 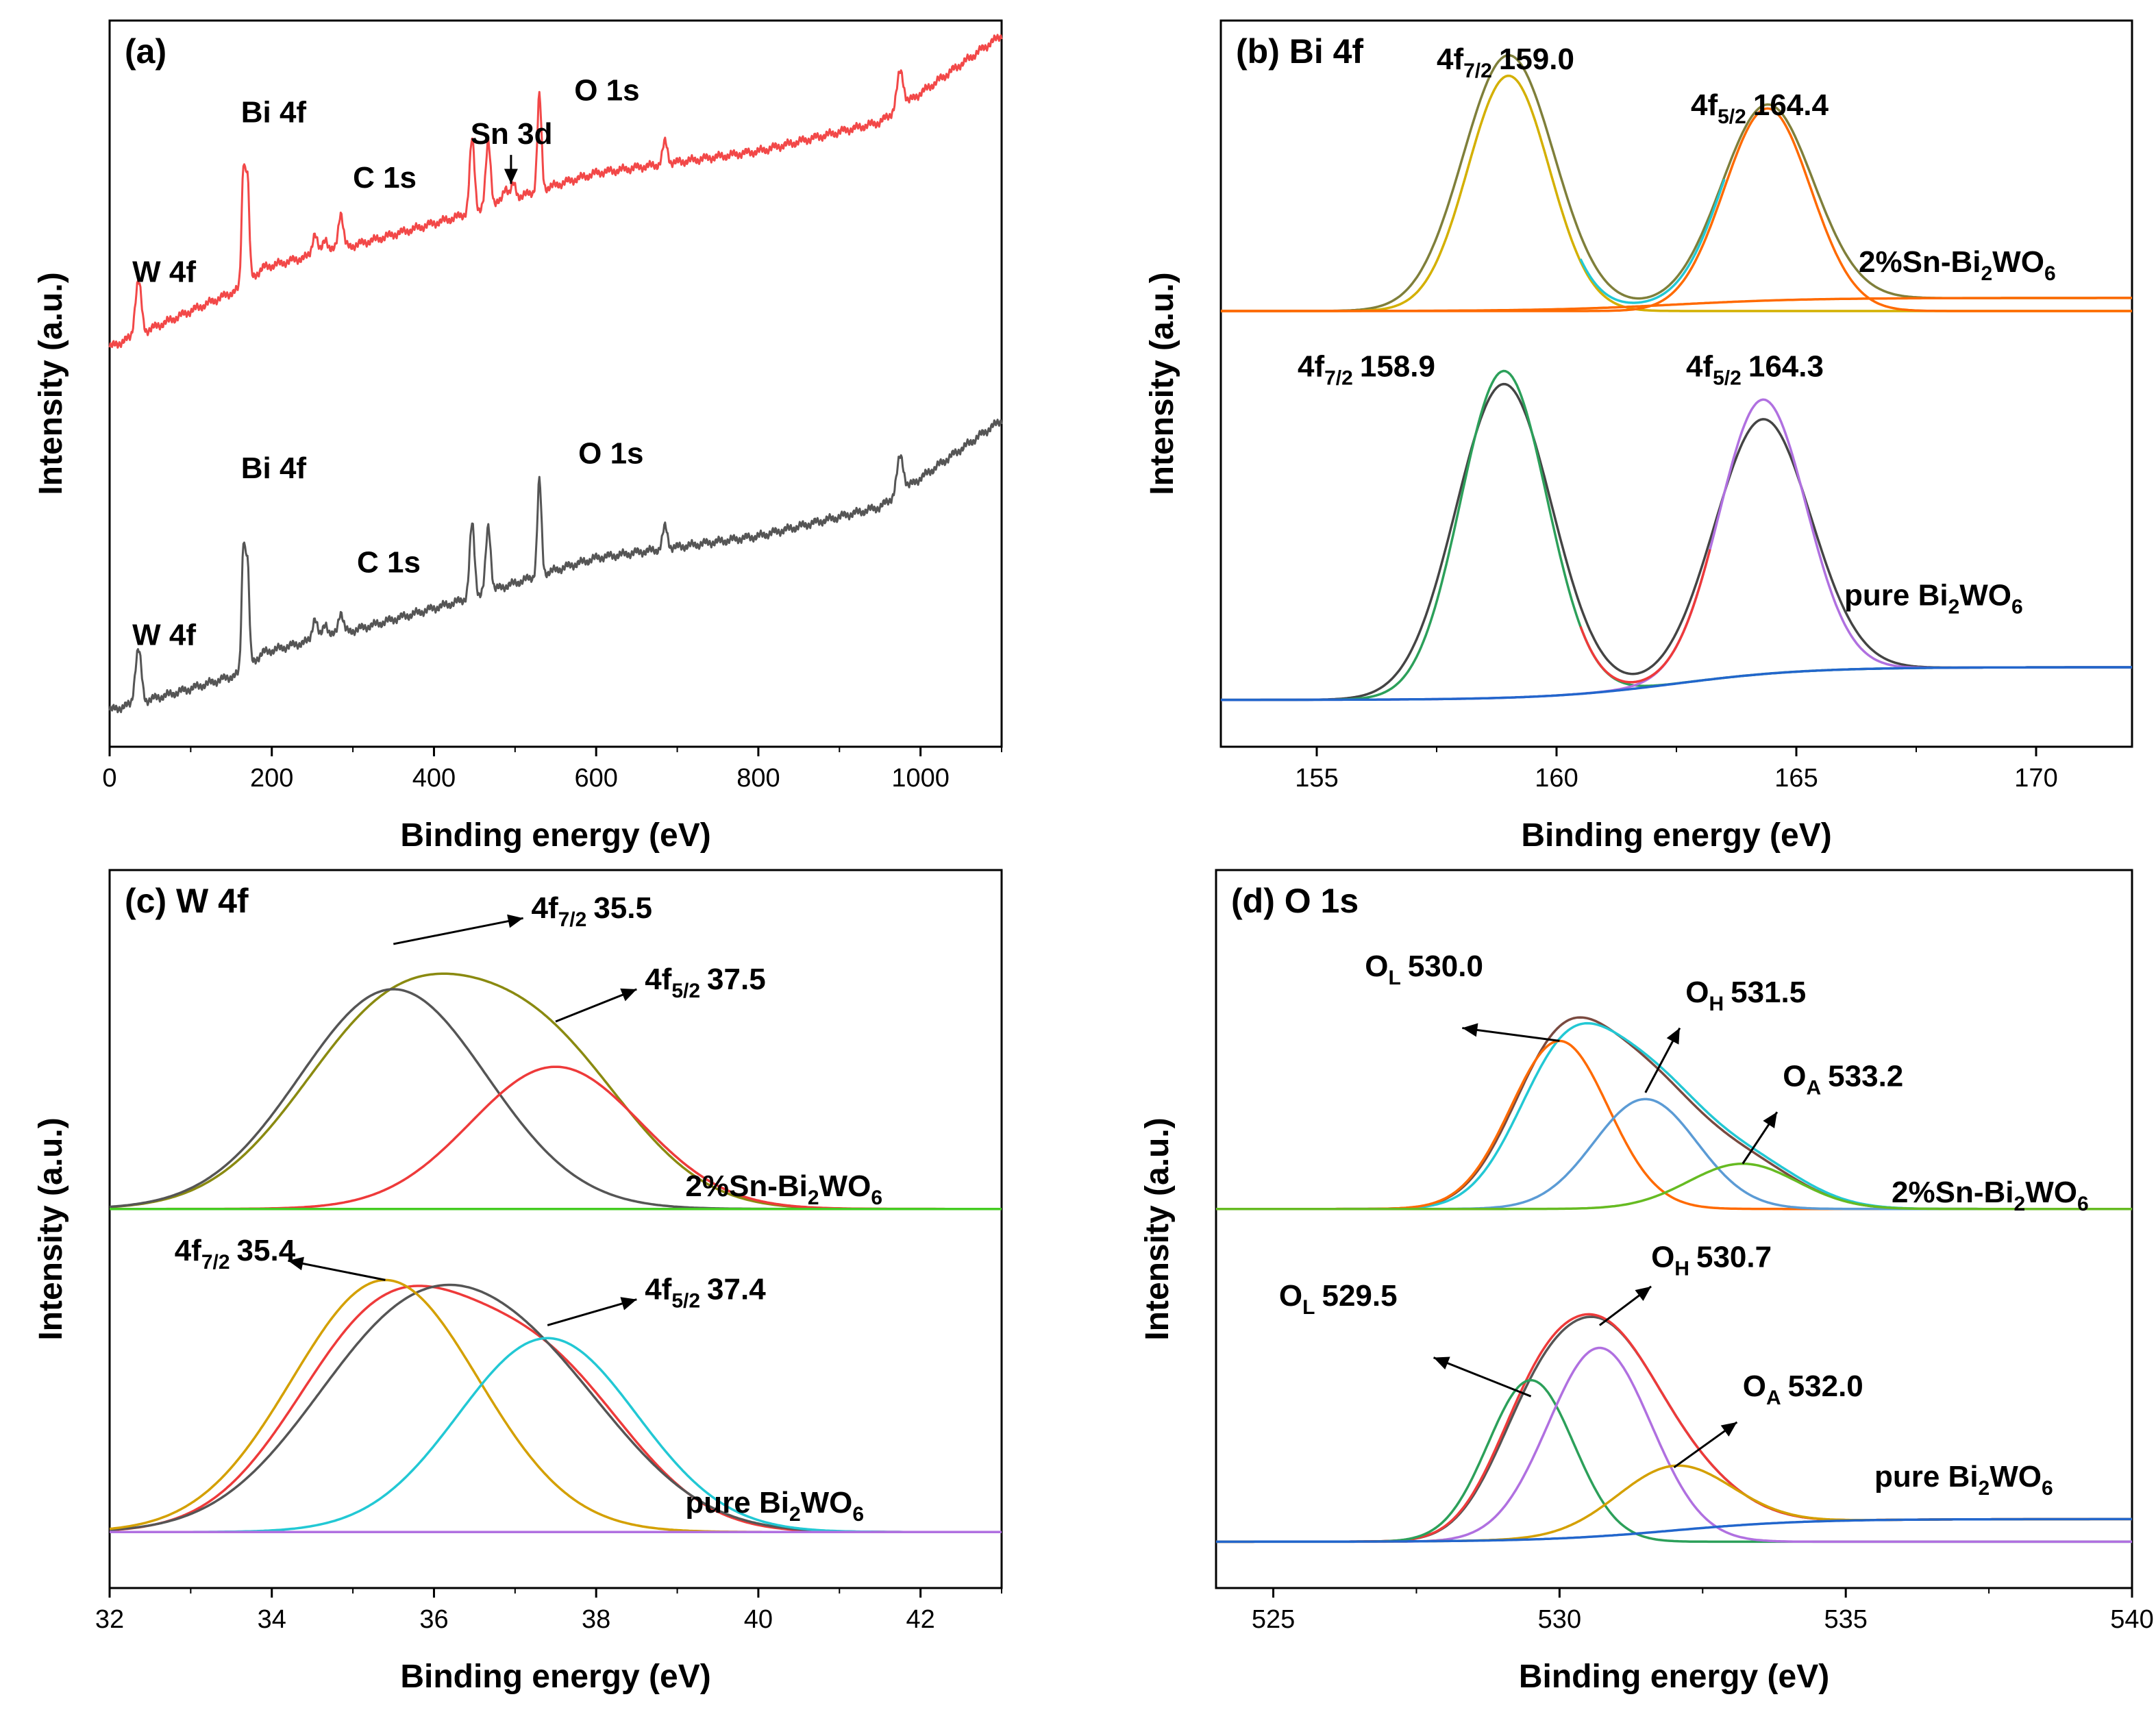 I want to click on peak-label-sub: 7/2, so click(x=215, y=1262).